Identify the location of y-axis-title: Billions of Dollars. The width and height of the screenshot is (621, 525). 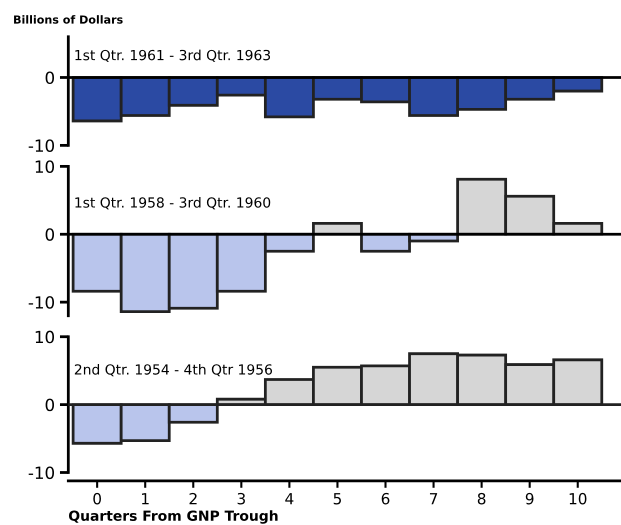
(68, 19).